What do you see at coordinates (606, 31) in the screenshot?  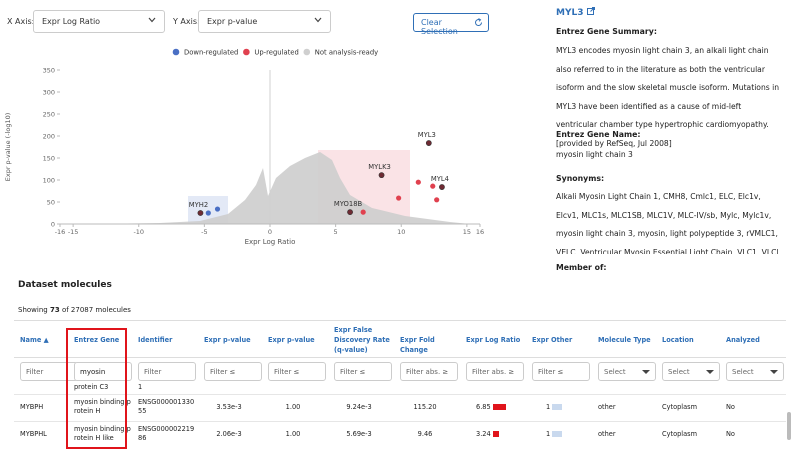 I see `summary-heading: Entrez Gene Summary:` at bounding box center [606, 31].